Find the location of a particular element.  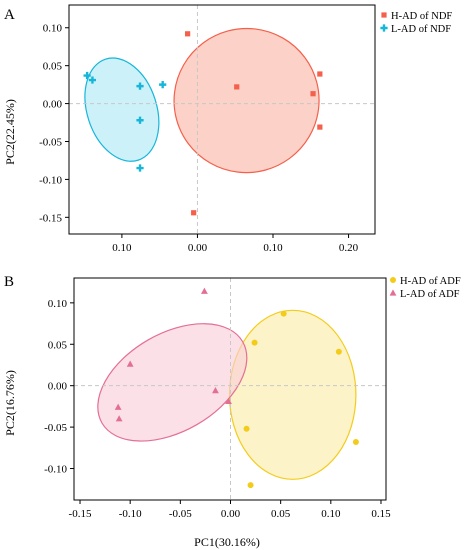

panel-b-y-tick-label-0: -0.10 is located at coordinates (55, 470).